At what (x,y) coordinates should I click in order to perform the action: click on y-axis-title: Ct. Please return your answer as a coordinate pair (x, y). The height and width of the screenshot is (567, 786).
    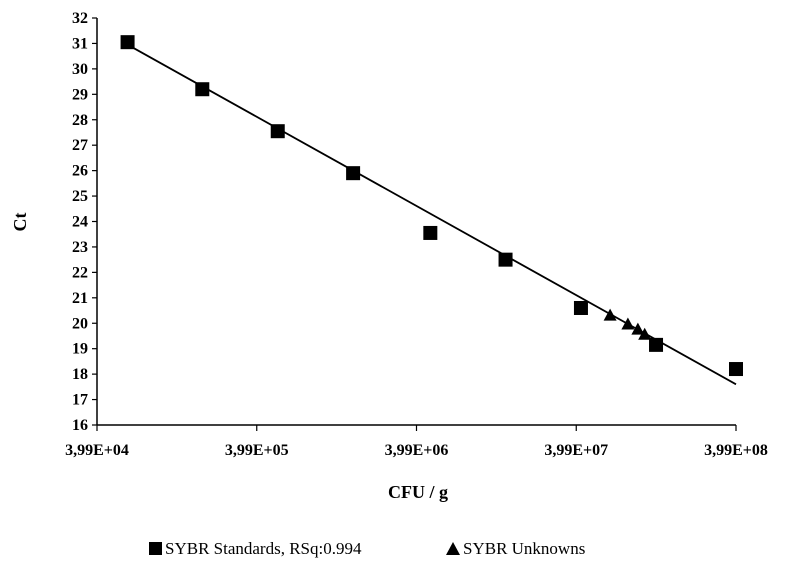
    Looking at the image, I should click on (20, 222).